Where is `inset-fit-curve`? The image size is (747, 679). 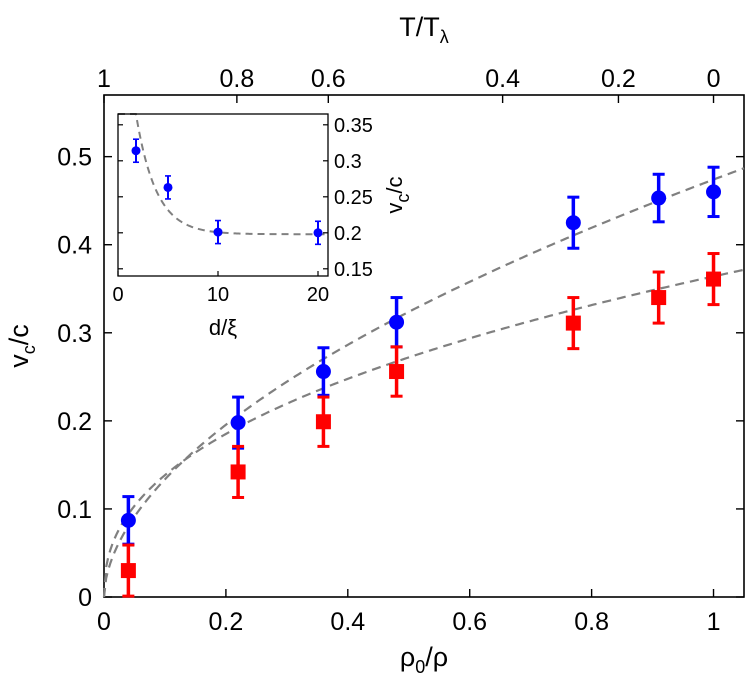 inset-fit-curve is located at coordinates (223, 174).